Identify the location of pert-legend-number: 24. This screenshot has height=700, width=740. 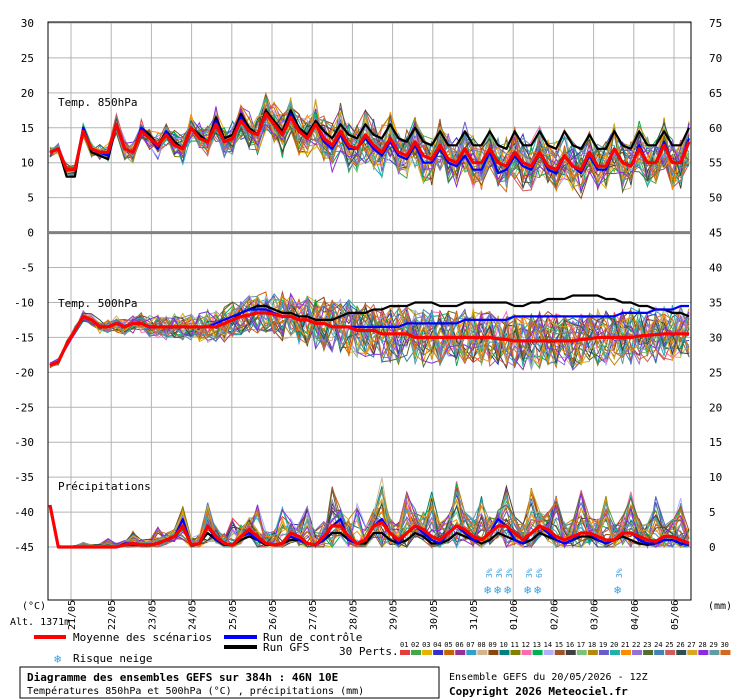
(658, 645).